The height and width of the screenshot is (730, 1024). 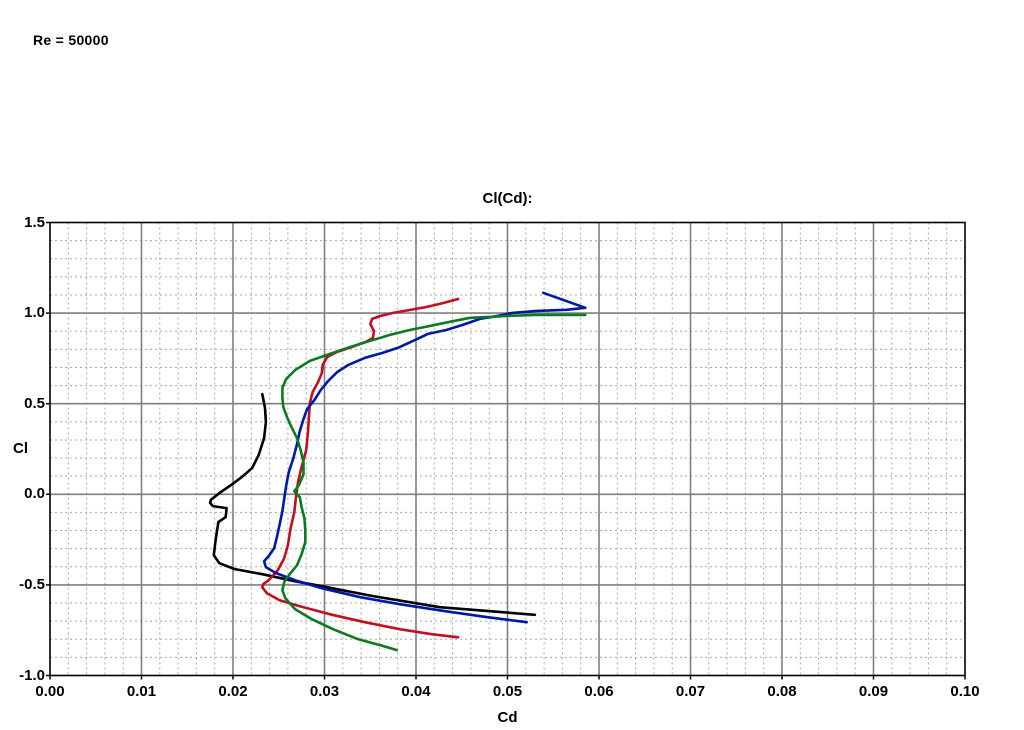 I want to click on y-tick-label: 1.0, so click(x=34, y=313).